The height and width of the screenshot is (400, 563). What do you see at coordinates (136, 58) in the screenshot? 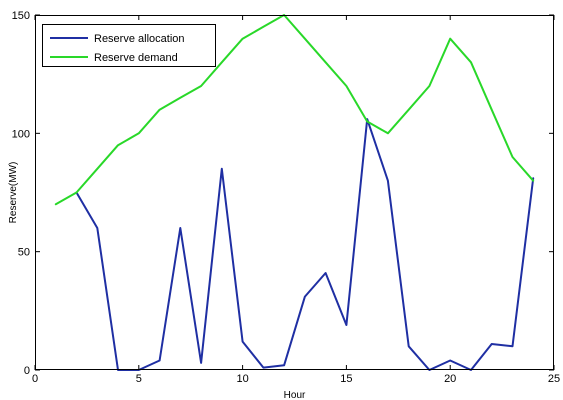
I see `legend-entry-reserve-demand: Reserve demand` at bounding box center [136, 58].